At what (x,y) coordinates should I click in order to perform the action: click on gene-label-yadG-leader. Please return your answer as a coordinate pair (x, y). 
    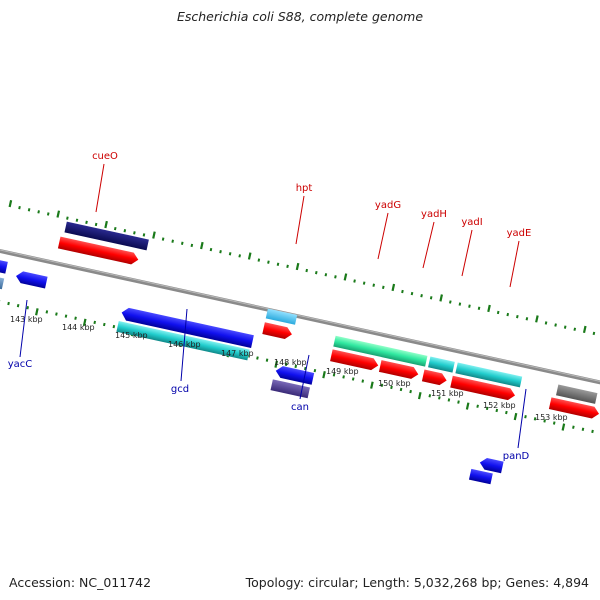
    Looking at the image, I should click on (383, 236).